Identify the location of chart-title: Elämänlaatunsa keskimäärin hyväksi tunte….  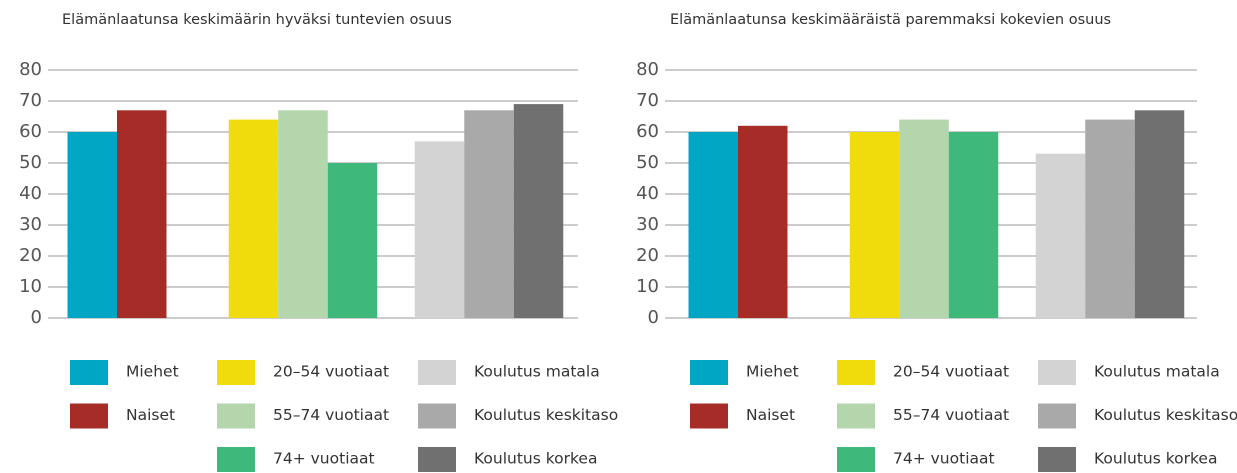
(257, 20).